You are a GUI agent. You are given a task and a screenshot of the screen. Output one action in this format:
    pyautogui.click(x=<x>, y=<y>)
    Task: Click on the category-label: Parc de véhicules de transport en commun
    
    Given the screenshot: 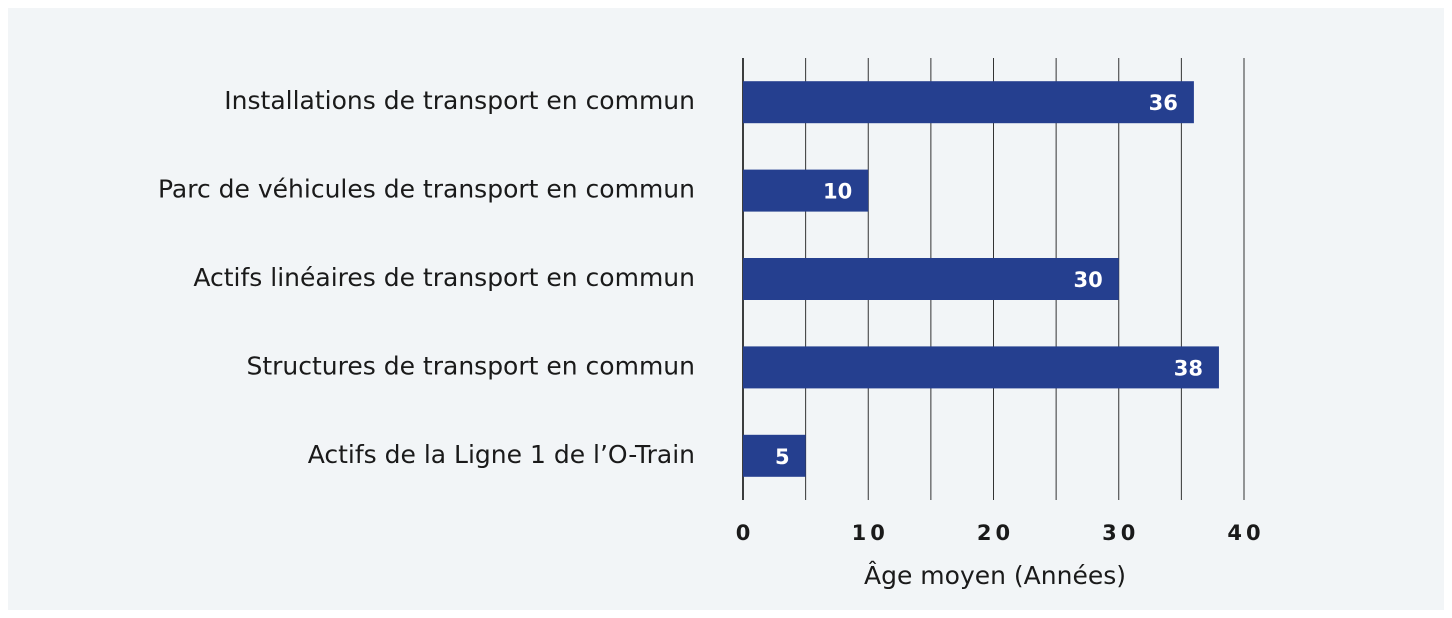 What is the action you would take?
    pyautogui.click(x=426, y=189)
    